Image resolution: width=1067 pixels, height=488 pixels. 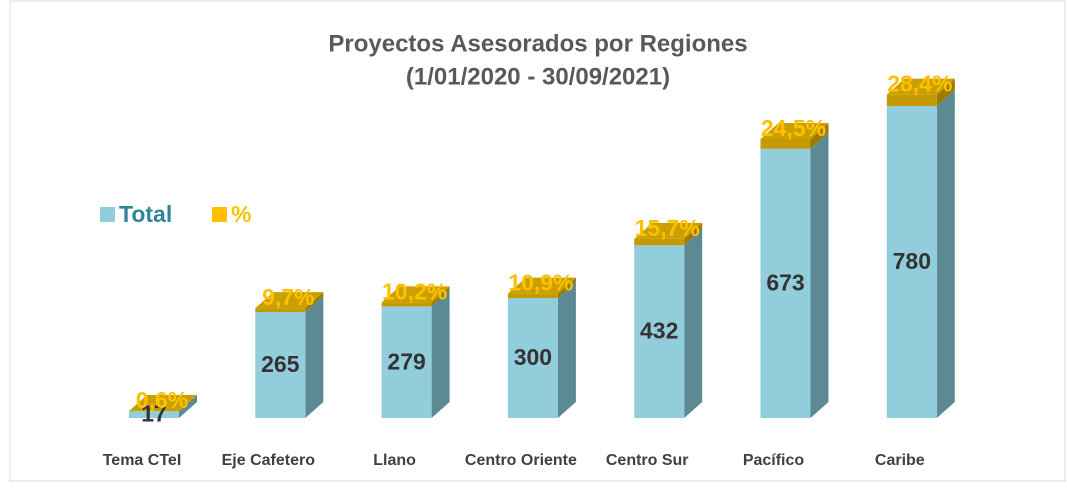 I want to click on x-tick-label: Centro Sur, so click(x=647, y=460).